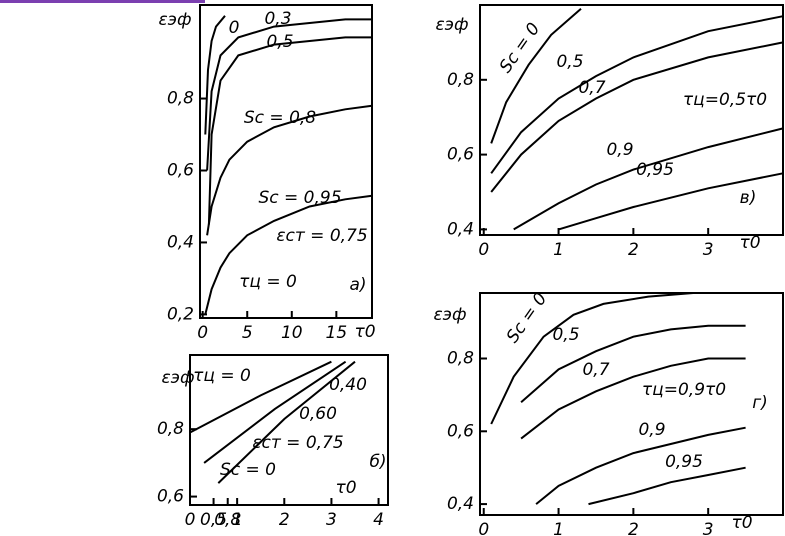 The width and height of the screenshot is (785, 536). Describe the element at coordinates (377, 462) in the screenshot. I see `panel-label: б)` at that location.